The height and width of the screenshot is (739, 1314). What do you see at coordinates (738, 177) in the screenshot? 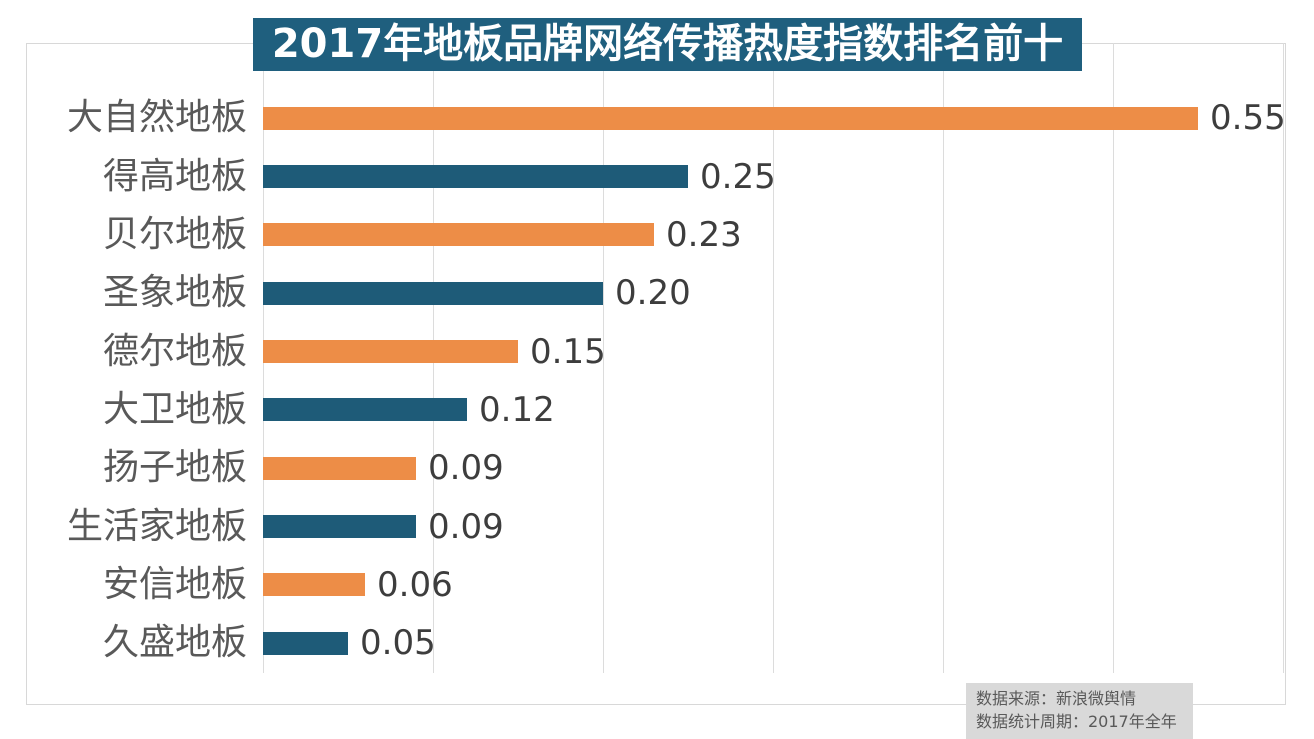
I see `value-label: 0.25` at bounding box center [738, 177].